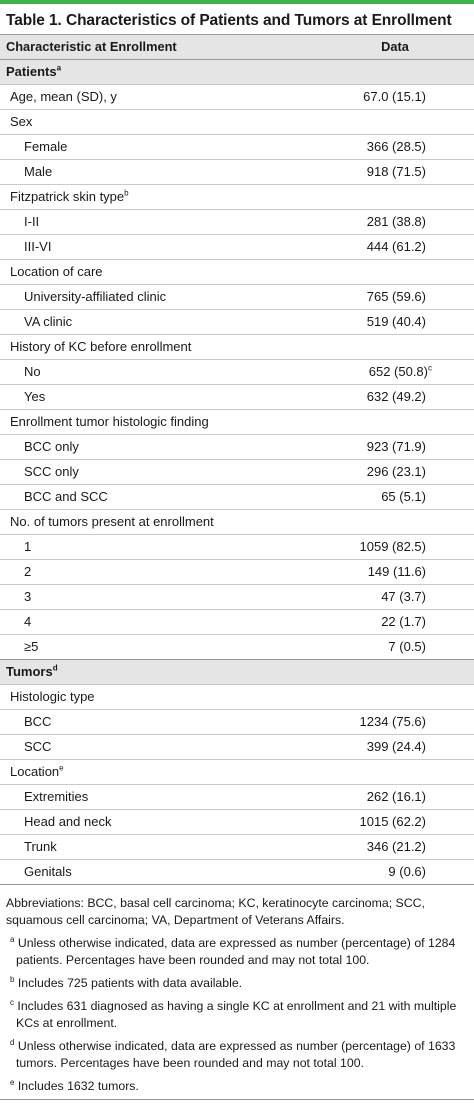  Describe the element at coordinates (67, 196) in the screenshot. I see `skin-label: Fitzpatrick skin type` at that location.